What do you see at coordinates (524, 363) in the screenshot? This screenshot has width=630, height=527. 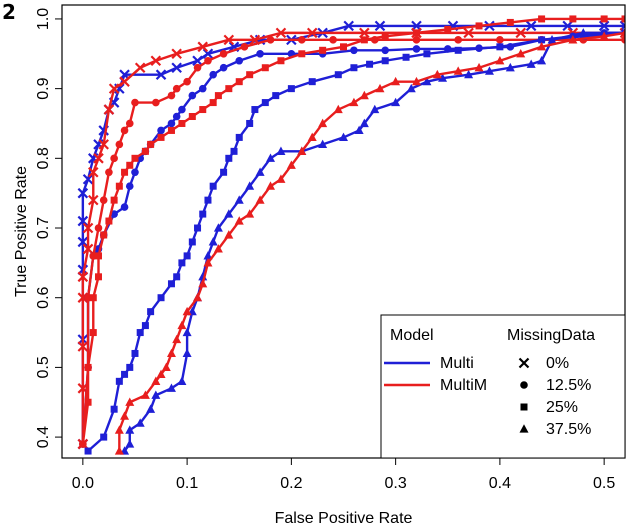 I see `legend-marker-cross` at bounding box center [524, 363].